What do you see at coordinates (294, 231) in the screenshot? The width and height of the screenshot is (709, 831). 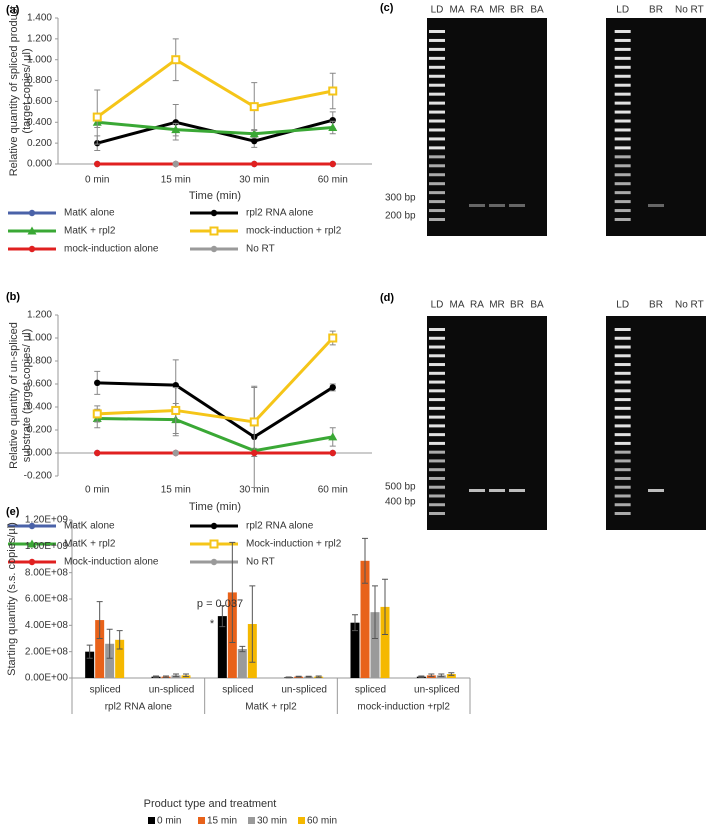 I see `legend-label: mock-induction + rpl2` at bounding box center [294, 231].